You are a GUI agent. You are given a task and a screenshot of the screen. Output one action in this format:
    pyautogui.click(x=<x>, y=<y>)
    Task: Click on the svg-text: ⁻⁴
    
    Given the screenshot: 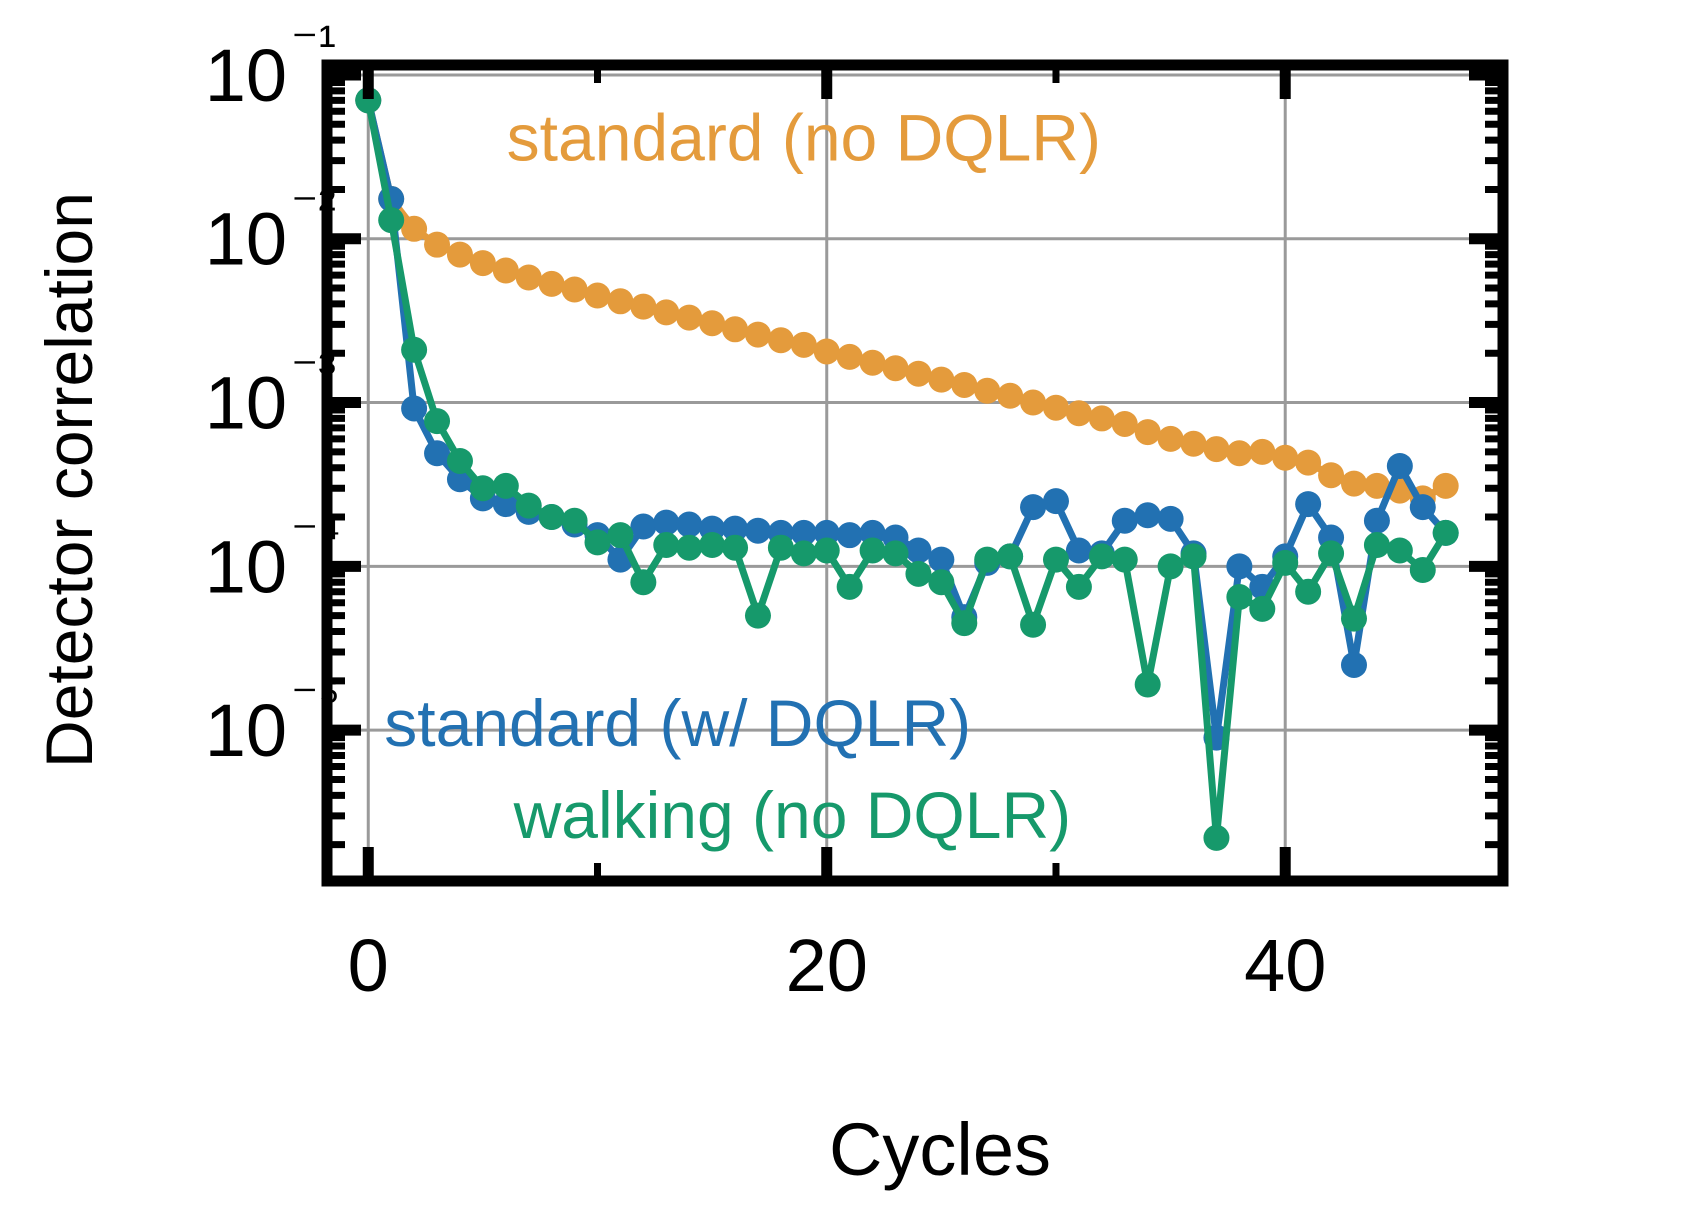 What is the action you would take?
    pyautogui.click(x=316, y=535)
    